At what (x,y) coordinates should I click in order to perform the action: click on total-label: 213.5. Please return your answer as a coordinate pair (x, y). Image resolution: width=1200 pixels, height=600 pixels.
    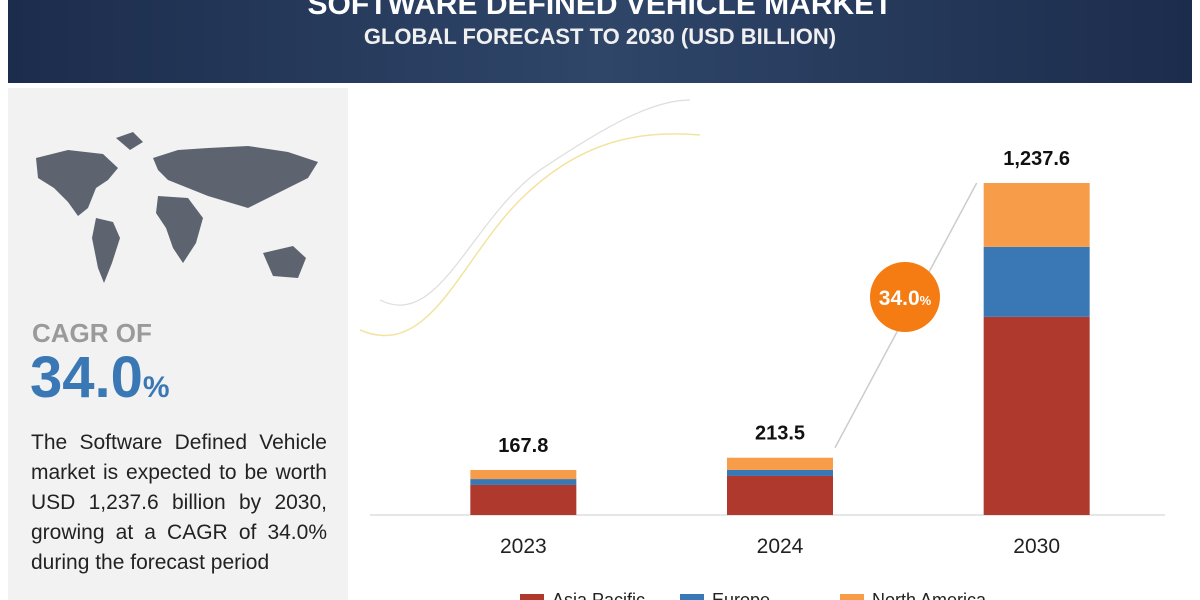
    Looking at the image, I should click on (780, 434).